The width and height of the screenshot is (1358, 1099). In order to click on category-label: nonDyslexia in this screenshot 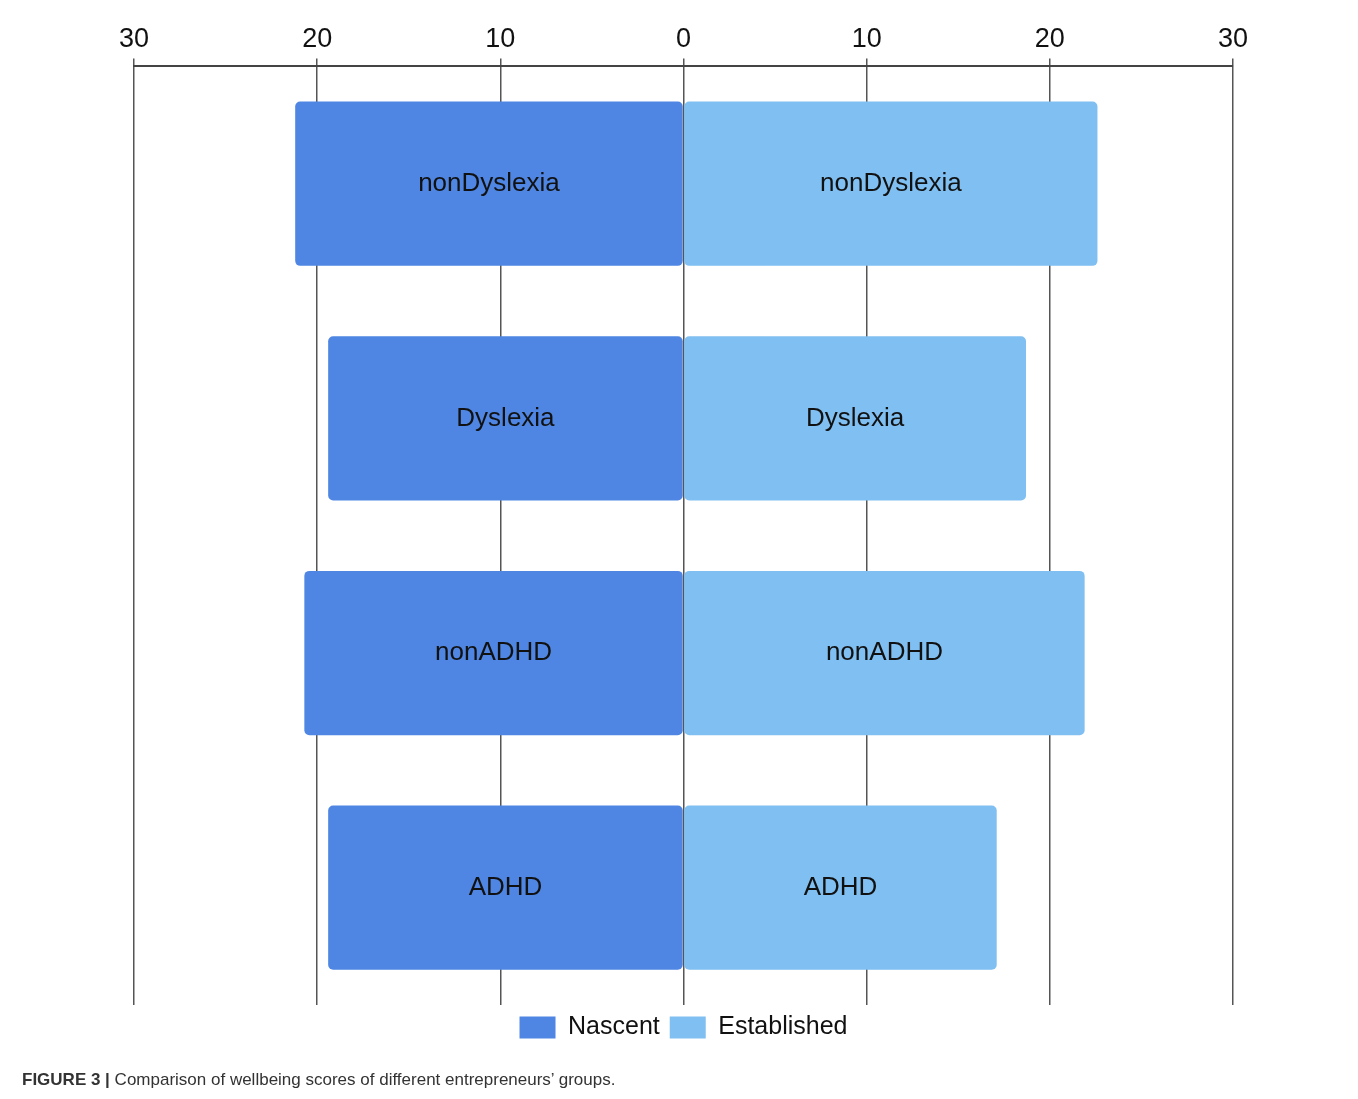, I will do `click(891, 181)`.